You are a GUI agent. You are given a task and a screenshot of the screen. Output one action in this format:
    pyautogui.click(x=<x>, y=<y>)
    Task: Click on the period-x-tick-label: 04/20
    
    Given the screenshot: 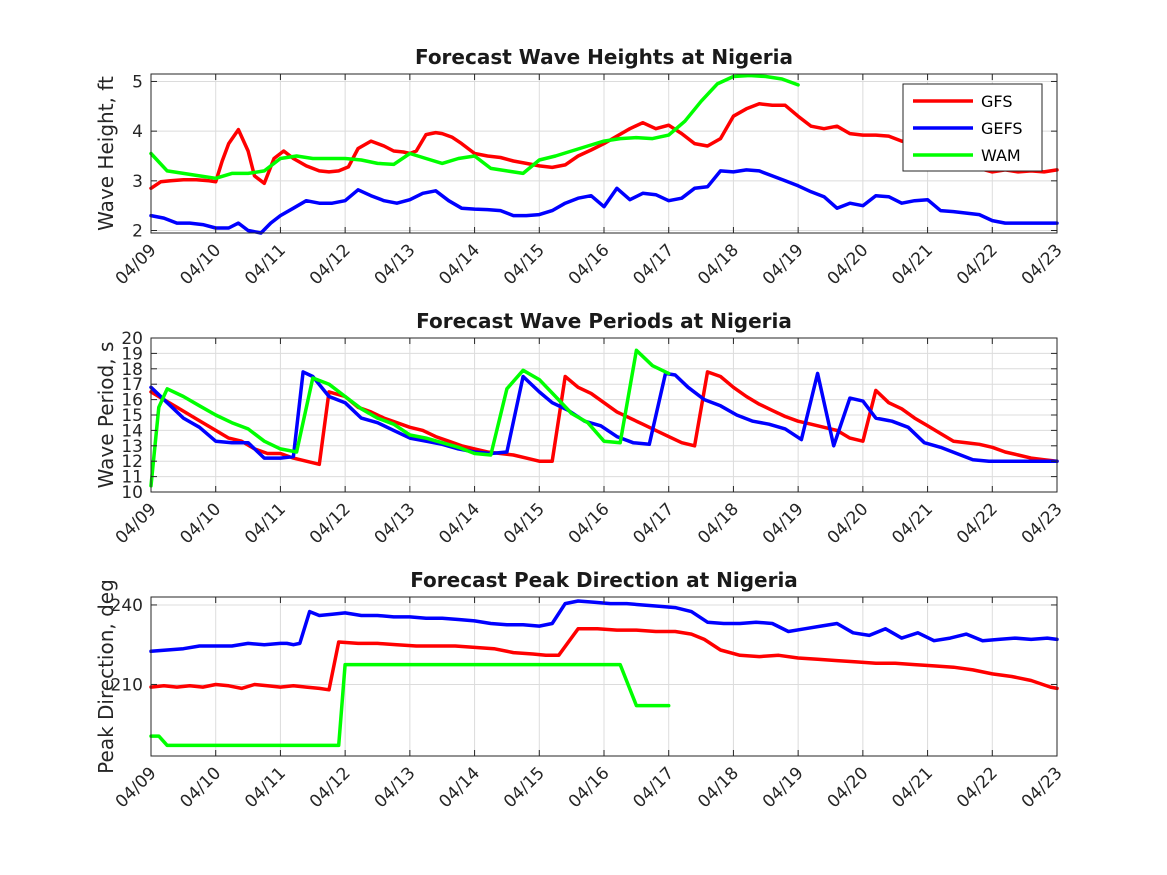 What is the action you would take?
    pyautogui.click(x=848, y=523)
    